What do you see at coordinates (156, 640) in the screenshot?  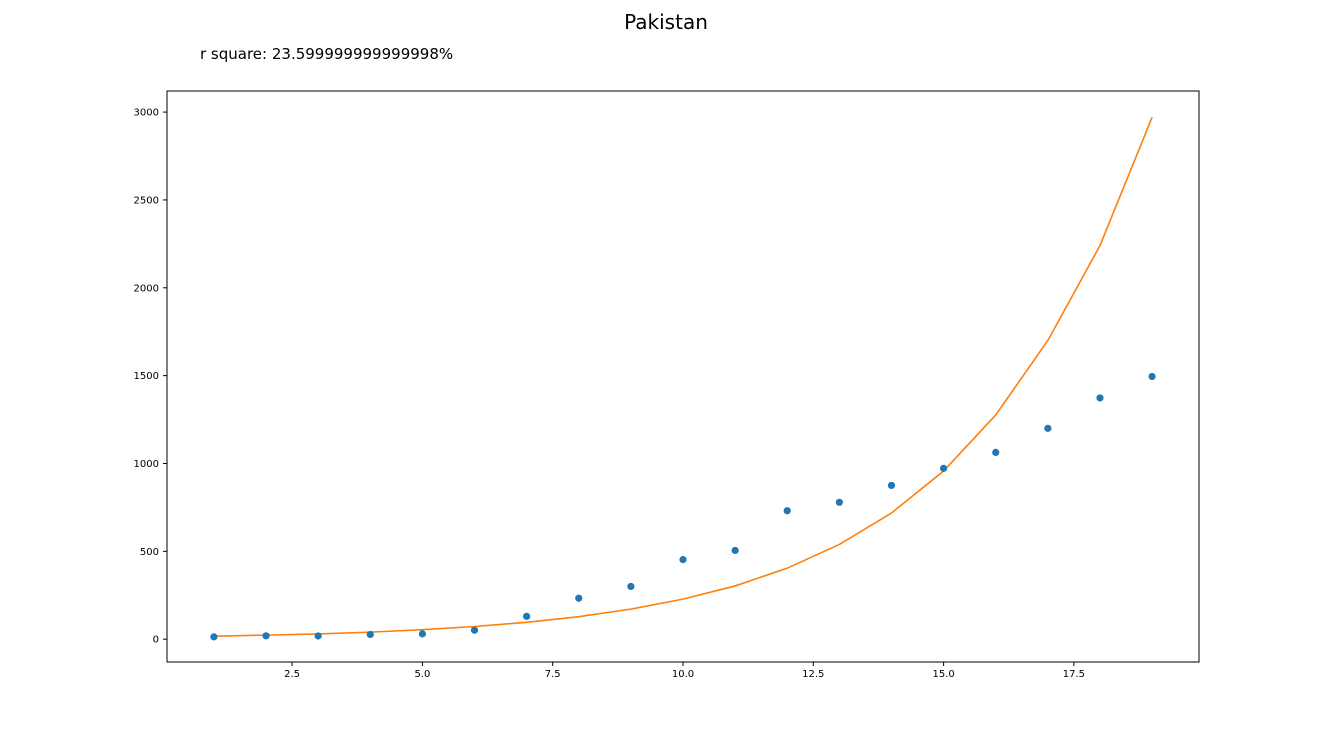 I see `y-tick-label: 0` at bounding box center [156, 640].